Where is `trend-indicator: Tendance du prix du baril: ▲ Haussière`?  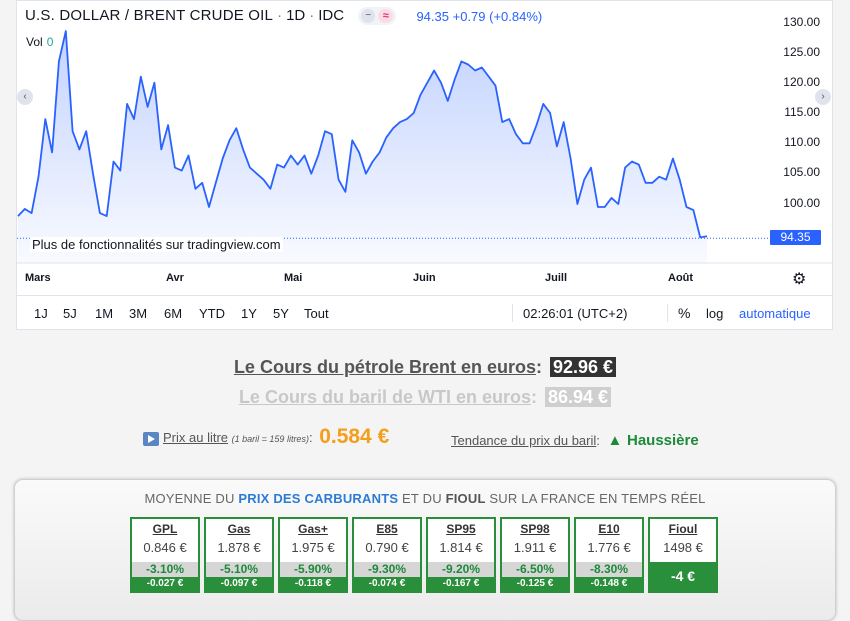 trend-indicator: Tendance du prix du baril: ▲ Haussière is located at coordinates (575, 440).